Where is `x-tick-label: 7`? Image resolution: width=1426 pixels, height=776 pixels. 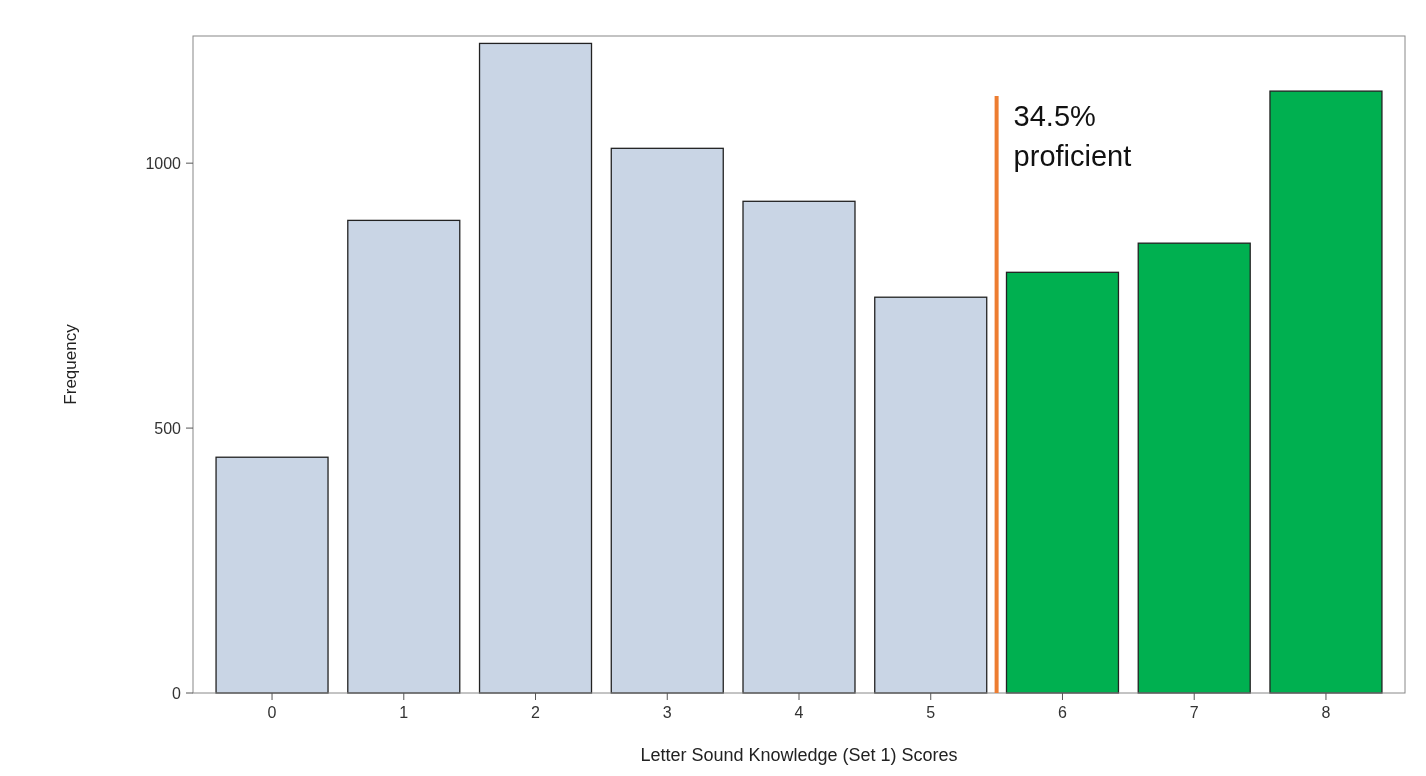
x-tick-label: 7 is located at coordinates (1194, 712).